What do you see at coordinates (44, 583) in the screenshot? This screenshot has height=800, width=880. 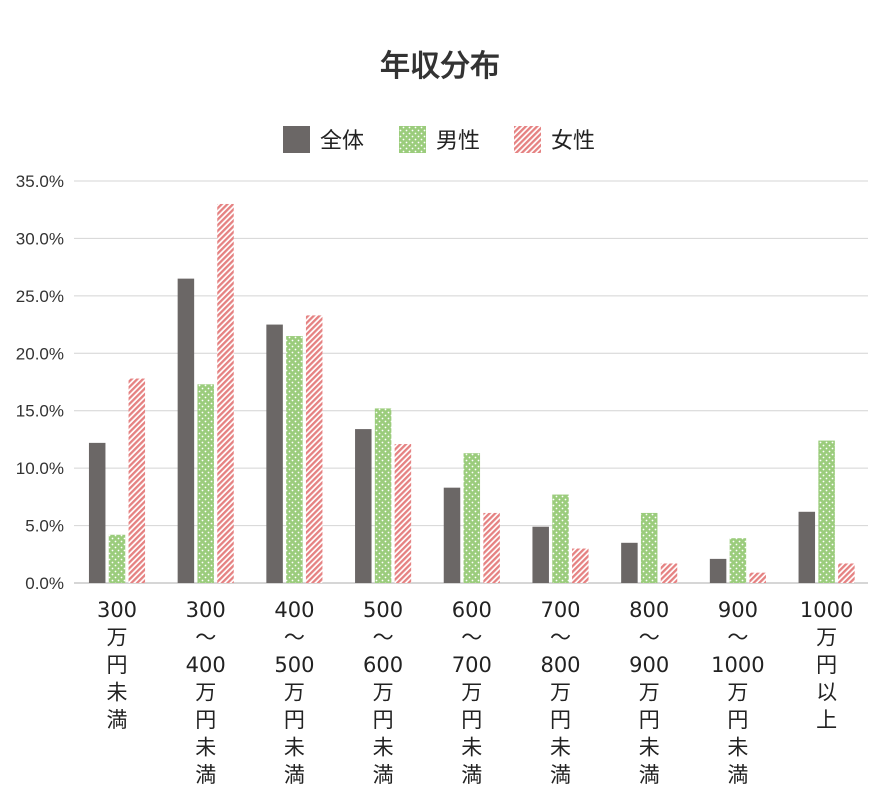 I see `y-tick-label: 0.0%` at bounding box center [44, 583].